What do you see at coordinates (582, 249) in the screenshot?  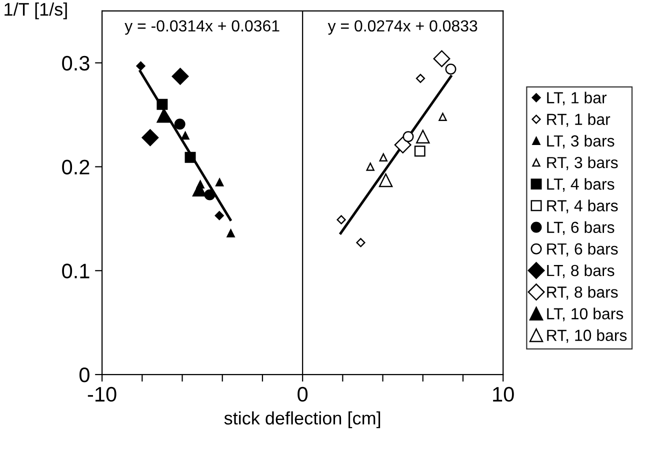 I see `legend-label: RT, 6 bars` at bounding box center [582, 249].